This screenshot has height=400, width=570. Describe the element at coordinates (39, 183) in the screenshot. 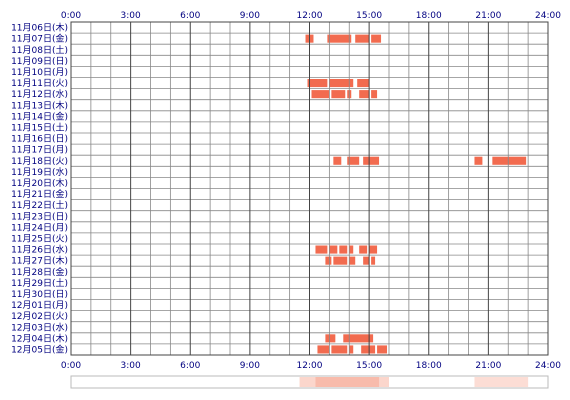

I see `row-label: 11月20日(木)` at that location.